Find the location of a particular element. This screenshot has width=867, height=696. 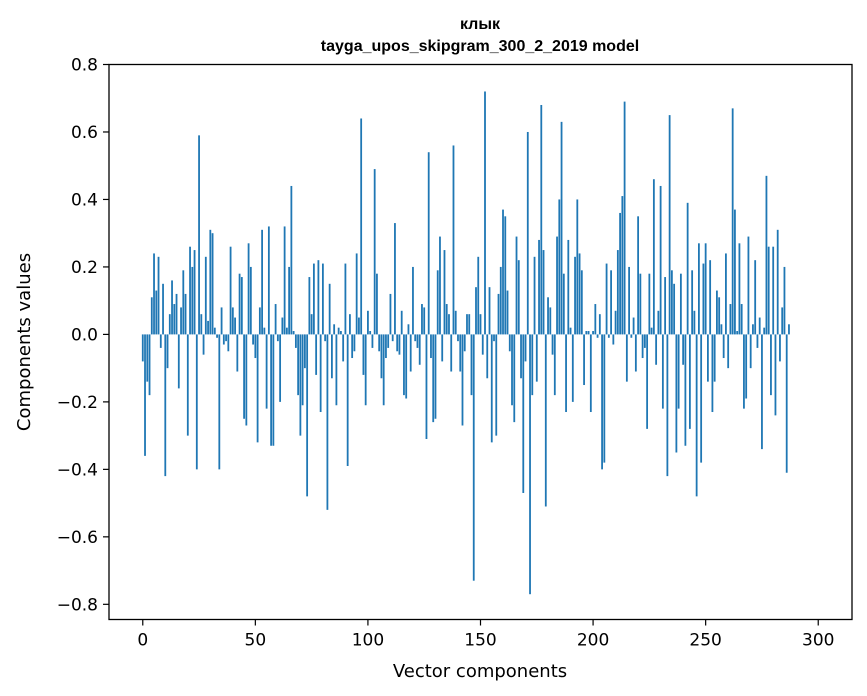

chart-subtitle: tayga_upos_skipgram_300_2_2019 model is located at coordinates (480, 46).